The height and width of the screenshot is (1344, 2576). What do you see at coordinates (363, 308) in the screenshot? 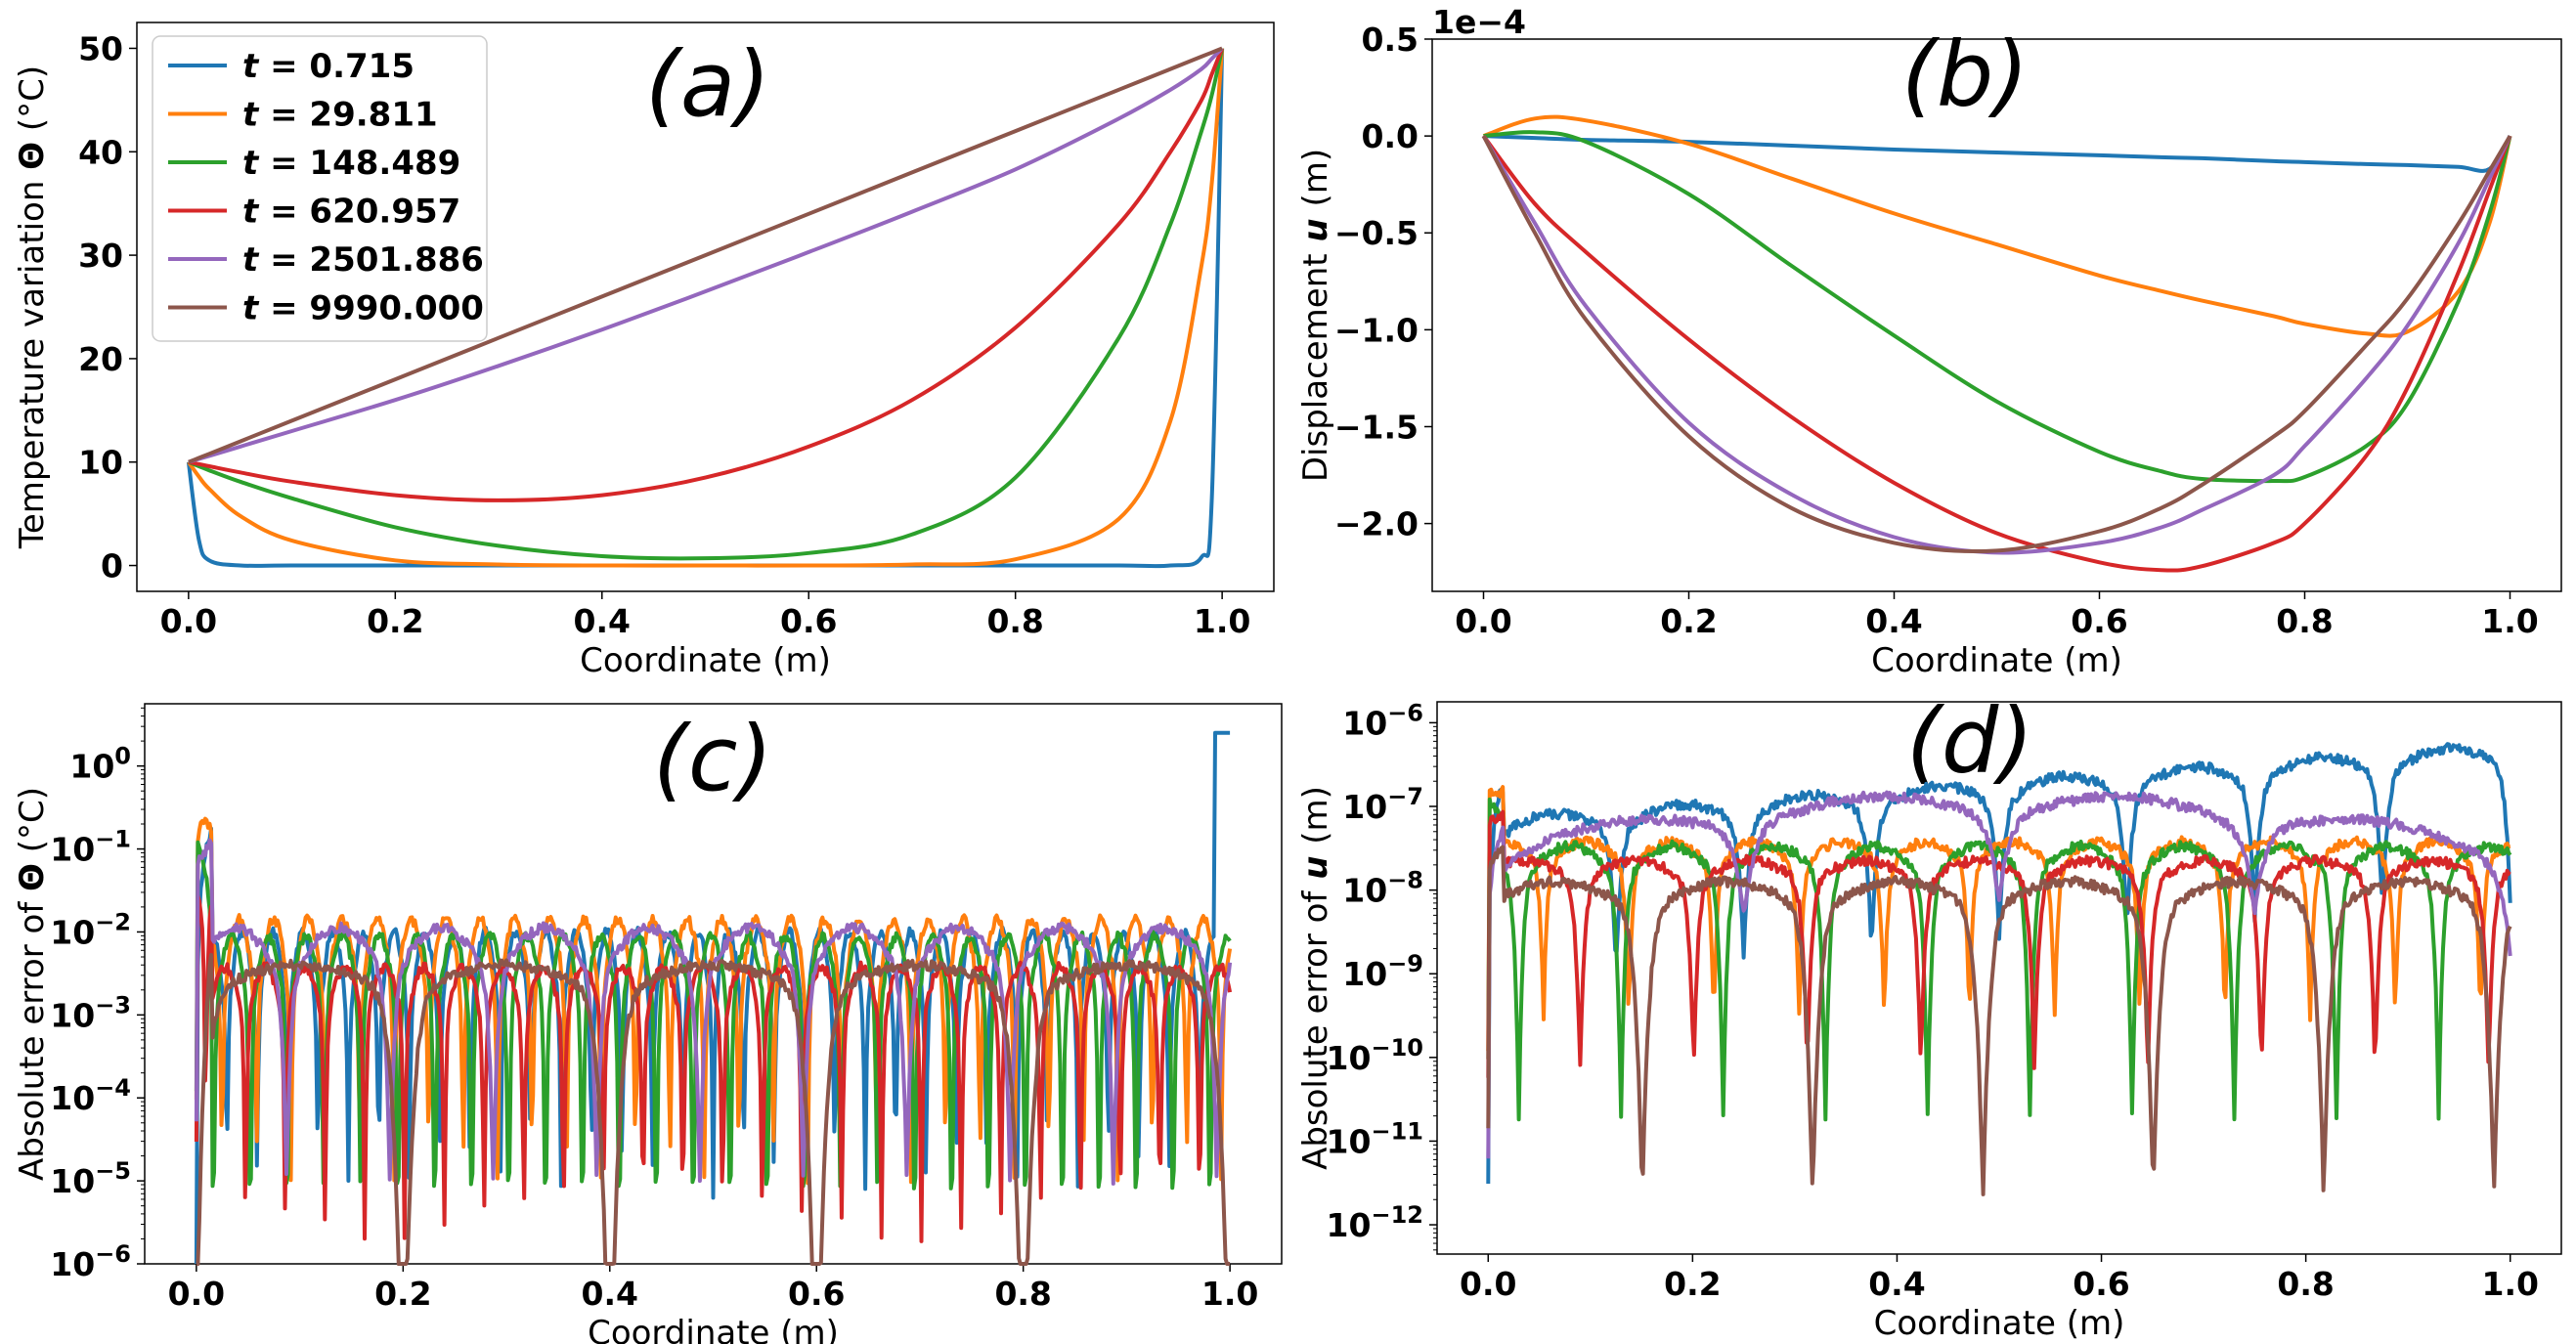
I see `legend-label: t = 9990.000` at bounding box center [363, 308].